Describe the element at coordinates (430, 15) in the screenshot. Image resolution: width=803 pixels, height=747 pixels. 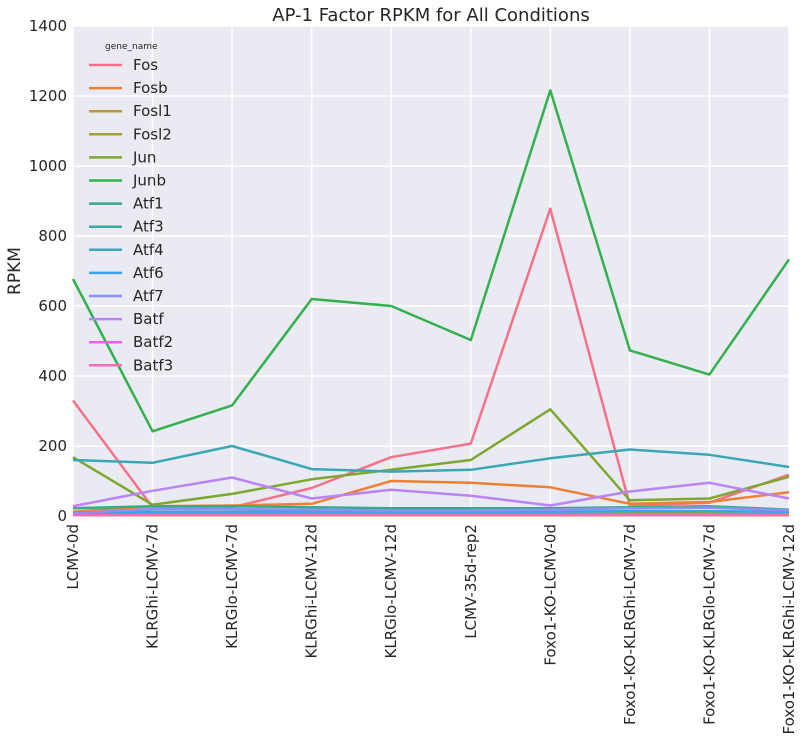
I see `chart-title: AP-1 Factor RPKM for All Conditions` at that location.